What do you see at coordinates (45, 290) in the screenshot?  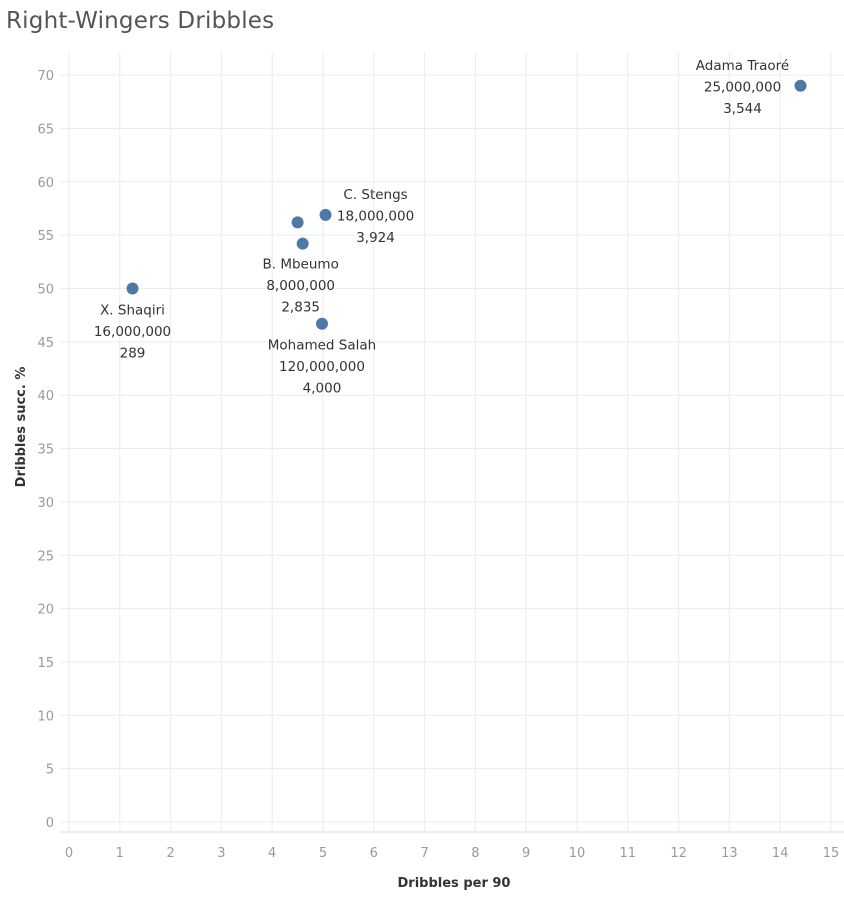 I see `y-tick-label: 50` at bounding box center [45, 290].